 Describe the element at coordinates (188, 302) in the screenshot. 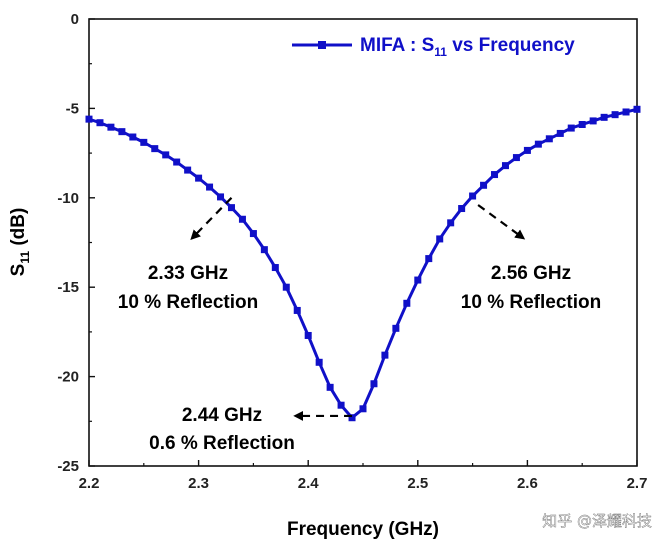

I see `annotation-reflection-2-33: 10 % Reflection` at that location.